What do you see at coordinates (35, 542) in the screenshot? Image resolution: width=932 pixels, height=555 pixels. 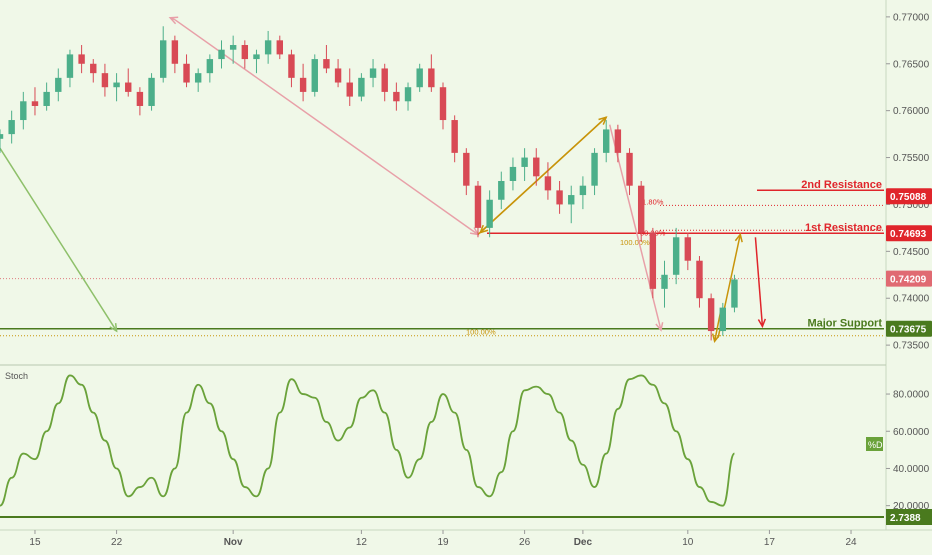 I see `time-tick-label: 15` at bounding box center [35, 542].